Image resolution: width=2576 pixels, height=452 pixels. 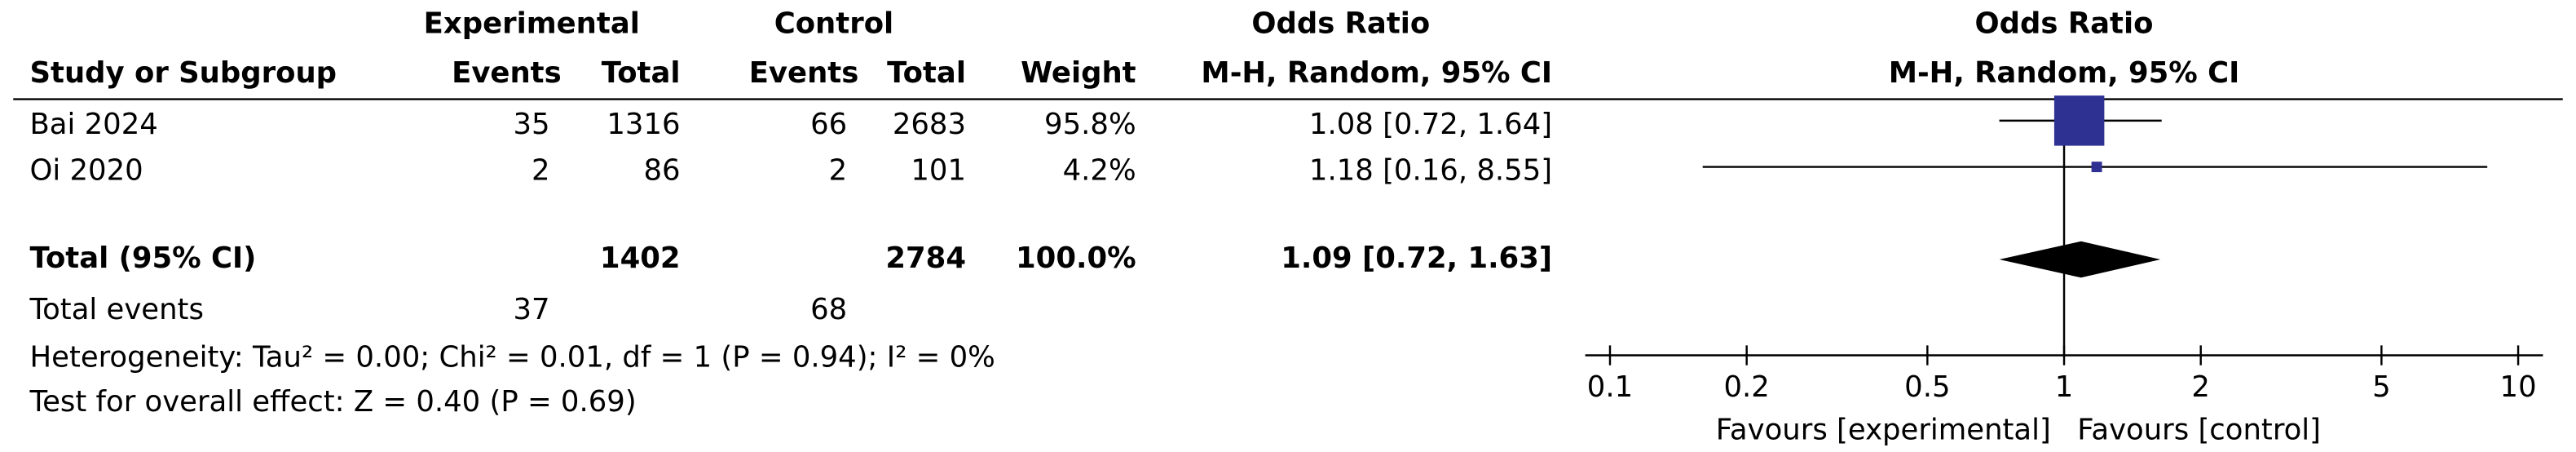 I want to click on x-tick-label: 1, so click(x=2064, y=387).